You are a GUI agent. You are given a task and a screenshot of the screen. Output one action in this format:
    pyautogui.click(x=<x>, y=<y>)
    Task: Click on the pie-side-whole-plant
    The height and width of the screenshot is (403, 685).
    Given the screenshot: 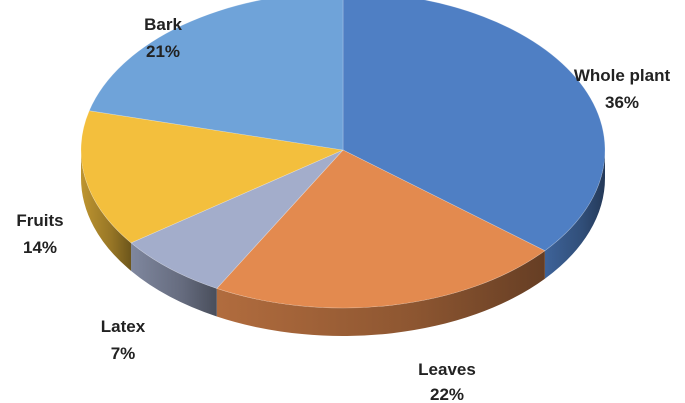 What is the action you would take?
    pyautogui.click(x=574, y=214)
    